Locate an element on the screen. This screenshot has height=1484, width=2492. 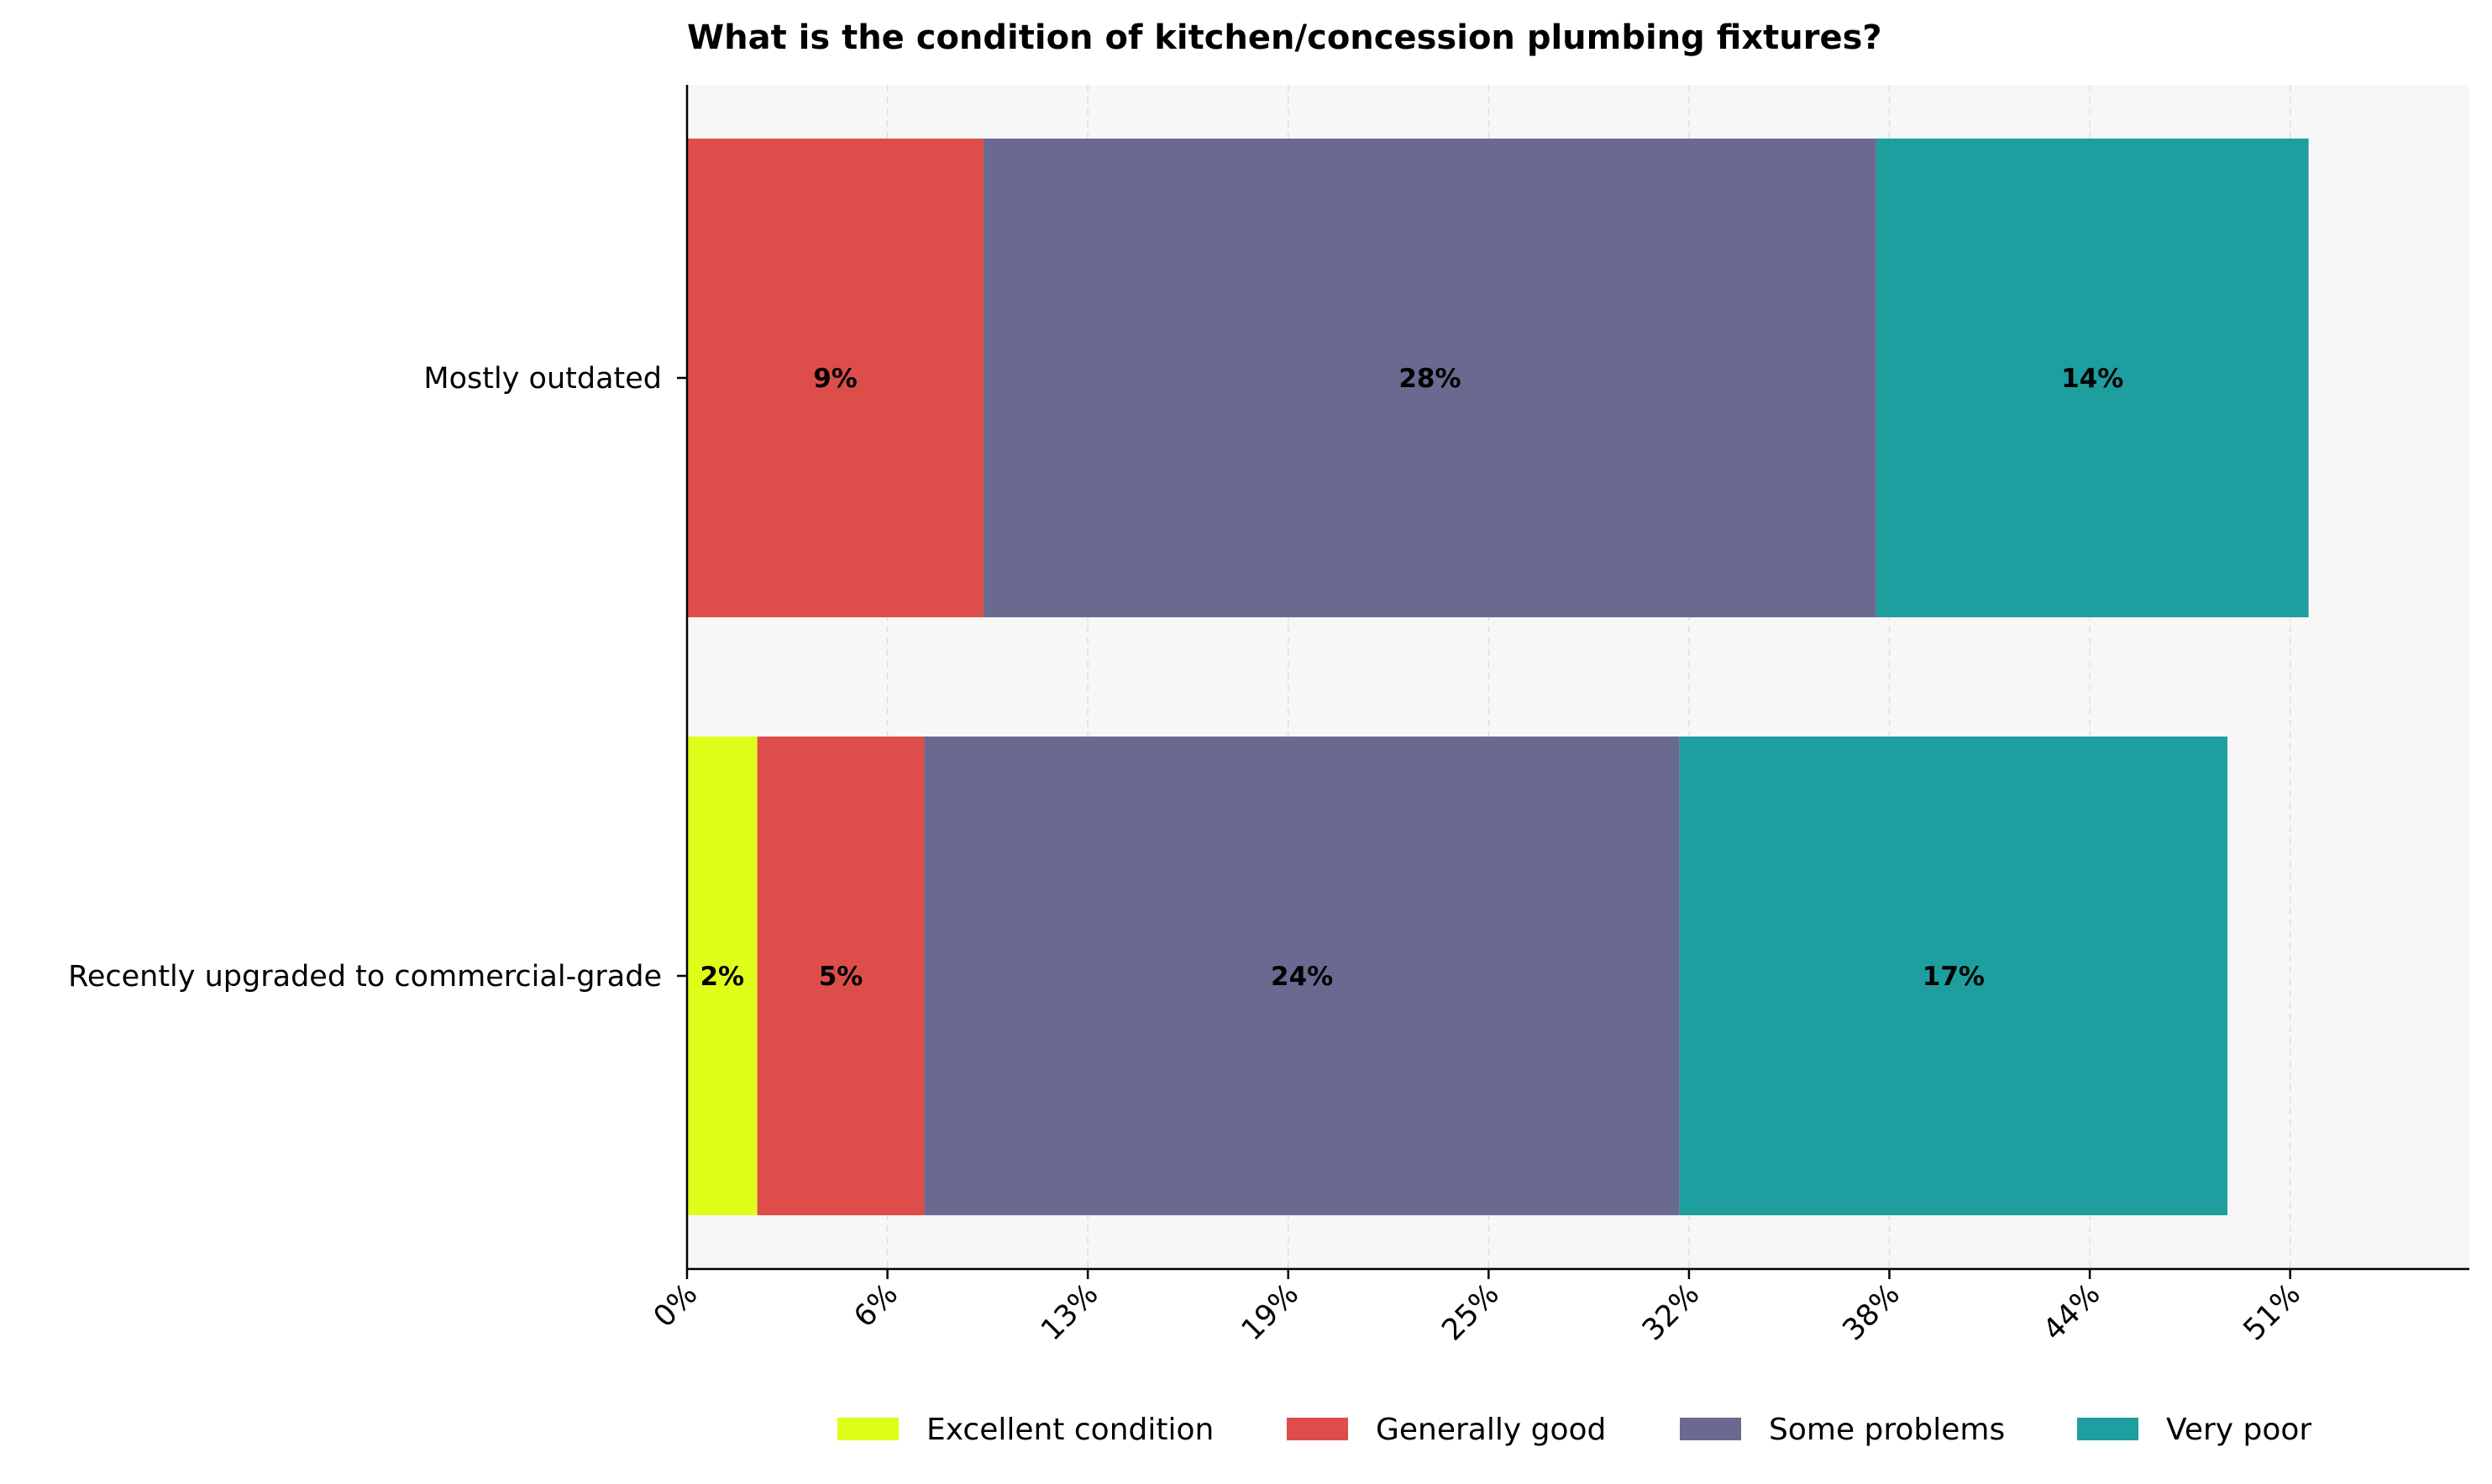
data-label: 24% is located at coordinates (1302, 977).